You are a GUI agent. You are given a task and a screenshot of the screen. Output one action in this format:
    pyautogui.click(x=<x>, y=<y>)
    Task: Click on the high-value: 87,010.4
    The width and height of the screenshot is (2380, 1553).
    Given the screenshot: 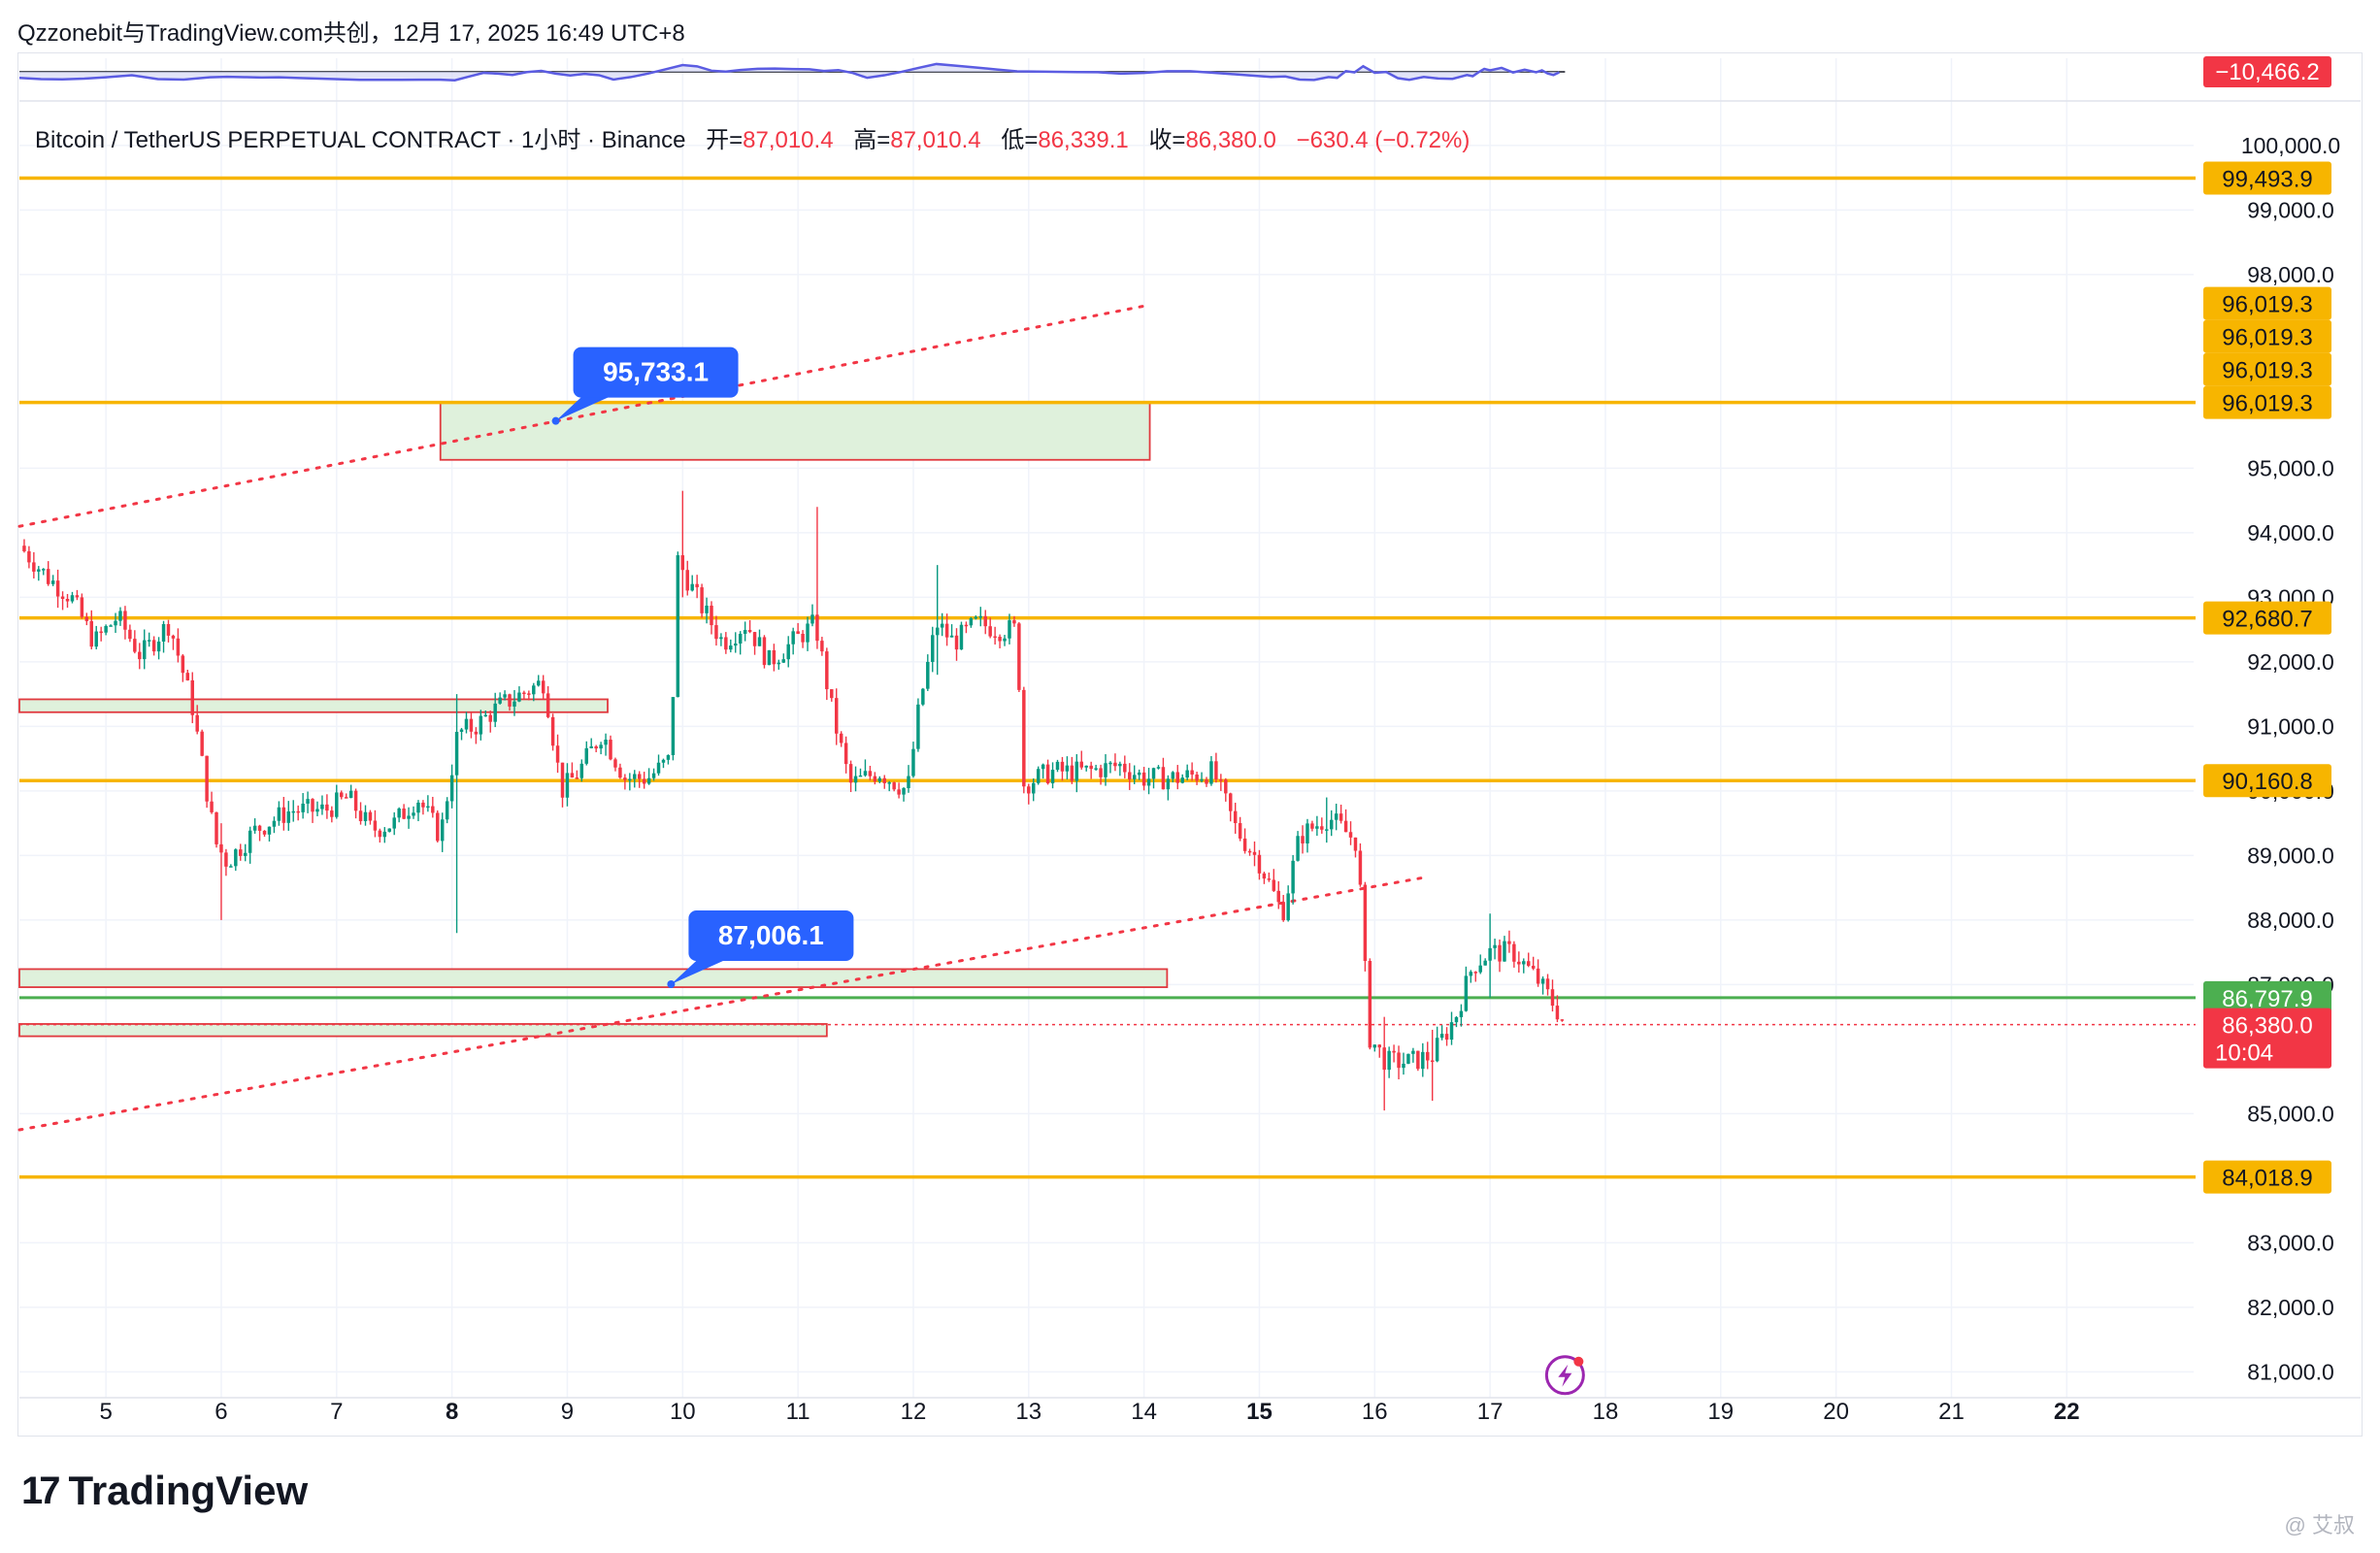 What is the action you would take?
    pyautogui.click(x=935, y=140)
    